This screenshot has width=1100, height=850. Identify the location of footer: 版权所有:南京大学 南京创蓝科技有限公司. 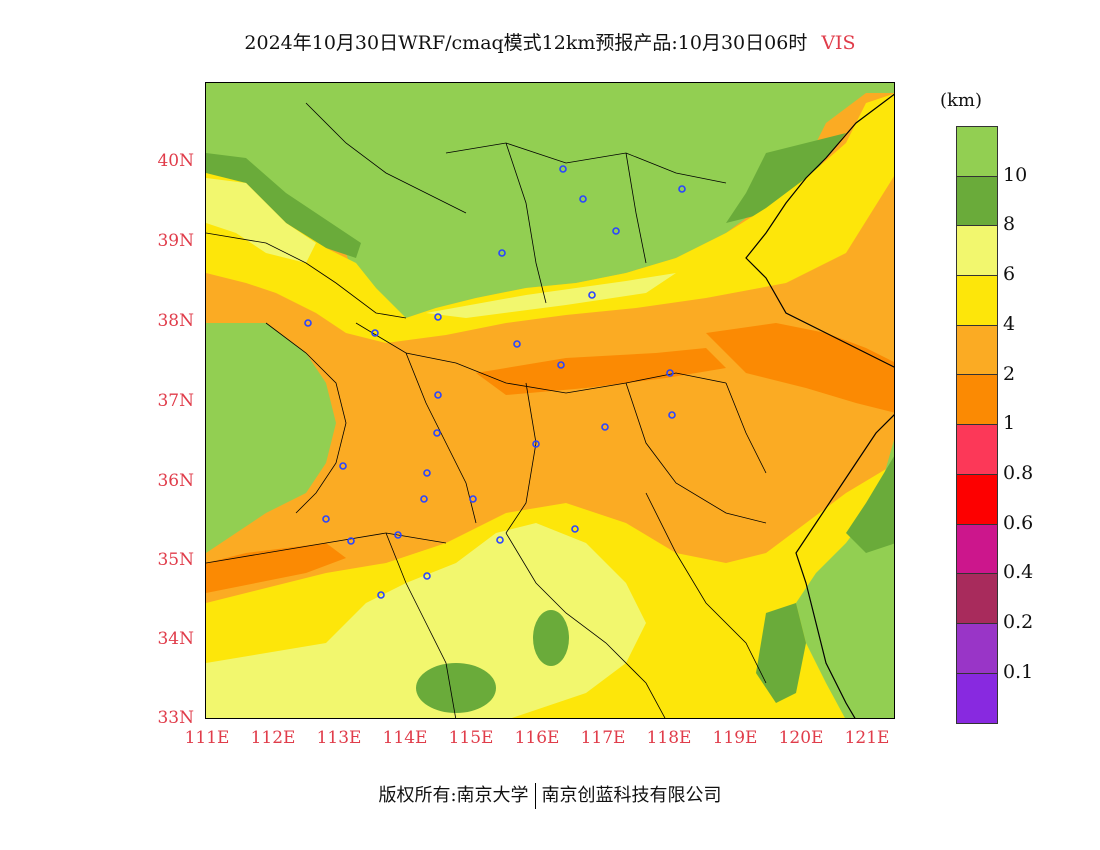
(550, 795).